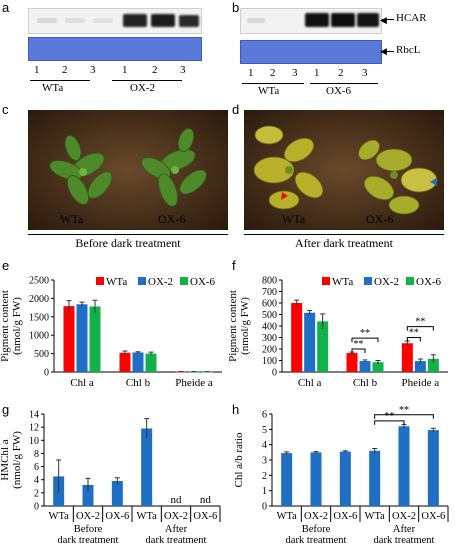 The image size is (455, 550). I want to click on panel-letter-e: e, so click(6, 265).